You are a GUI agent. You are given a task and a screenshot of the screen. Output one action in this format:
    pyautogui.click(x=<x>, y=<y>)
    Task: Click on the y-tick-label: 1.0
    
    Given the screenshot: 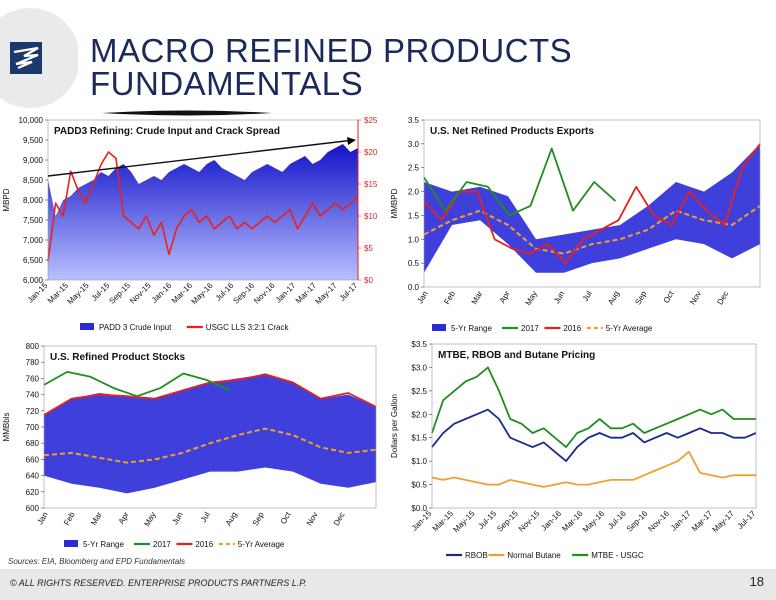 What is the action you would take?
    pyautogui.click(x=414, y=239)
    